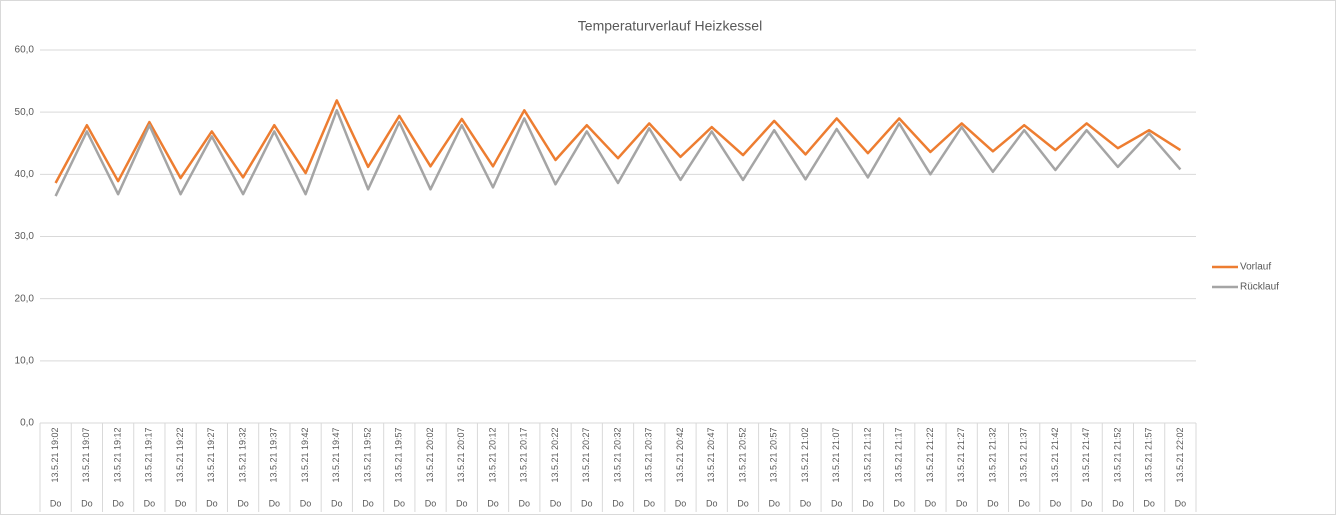  What do you see at coordinates (117, 454) in the screenshot?
I see `x-tick-label: 13.5.21 19:12` at bounding box center [117, 454].